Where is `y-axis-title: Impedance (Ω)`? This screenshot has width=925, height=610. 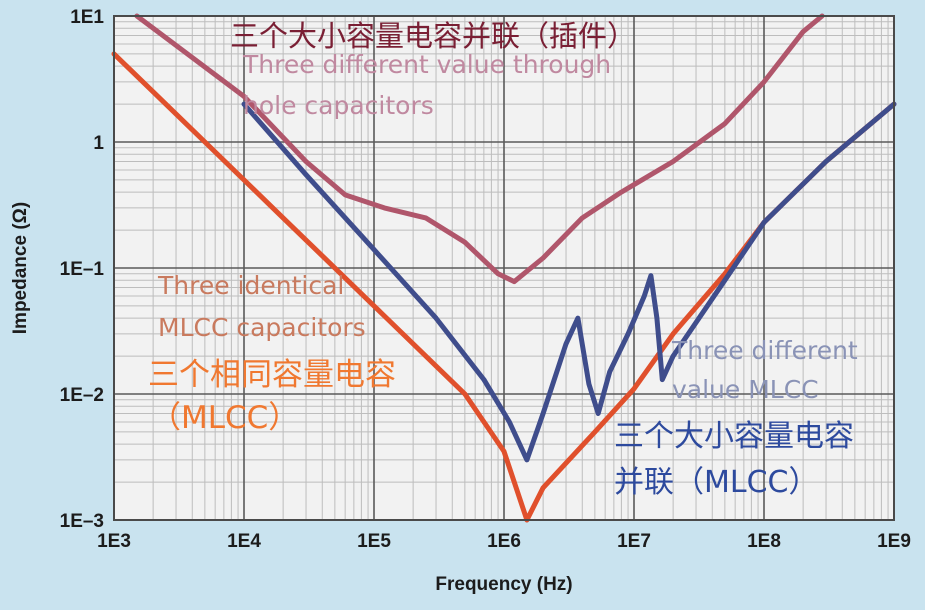 y-axis-title: Impedance (Ω) is located at coordinates (20, 268).